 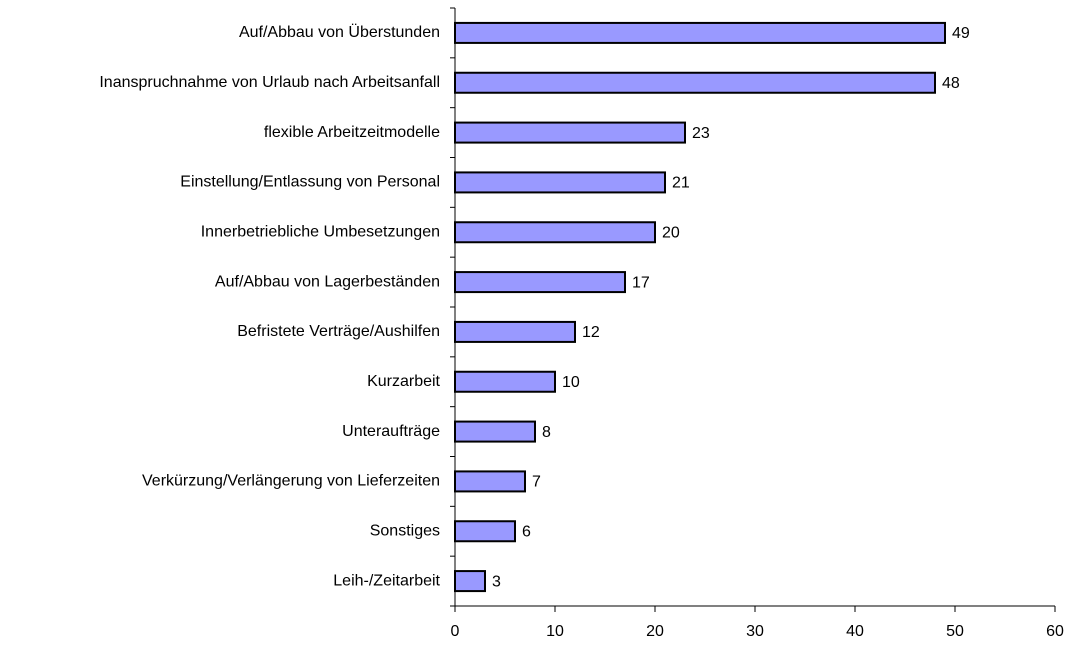 I want to click on data-label: 48, so click(x=951, y=83).